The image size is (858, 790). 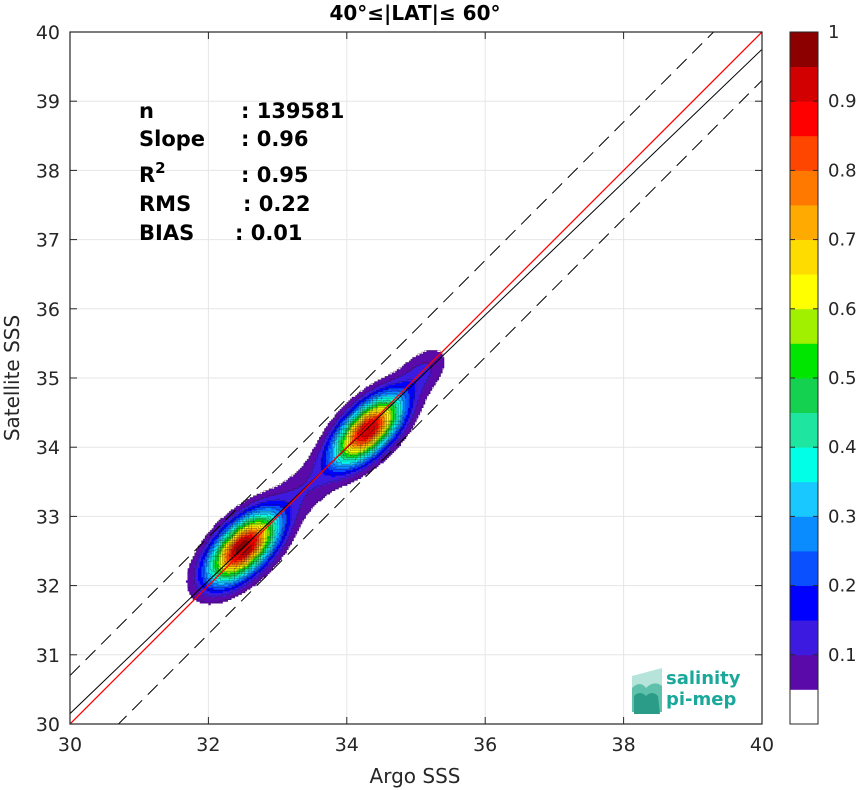 I want to click on y-tick-label: 32, so click(x=48, y=587).